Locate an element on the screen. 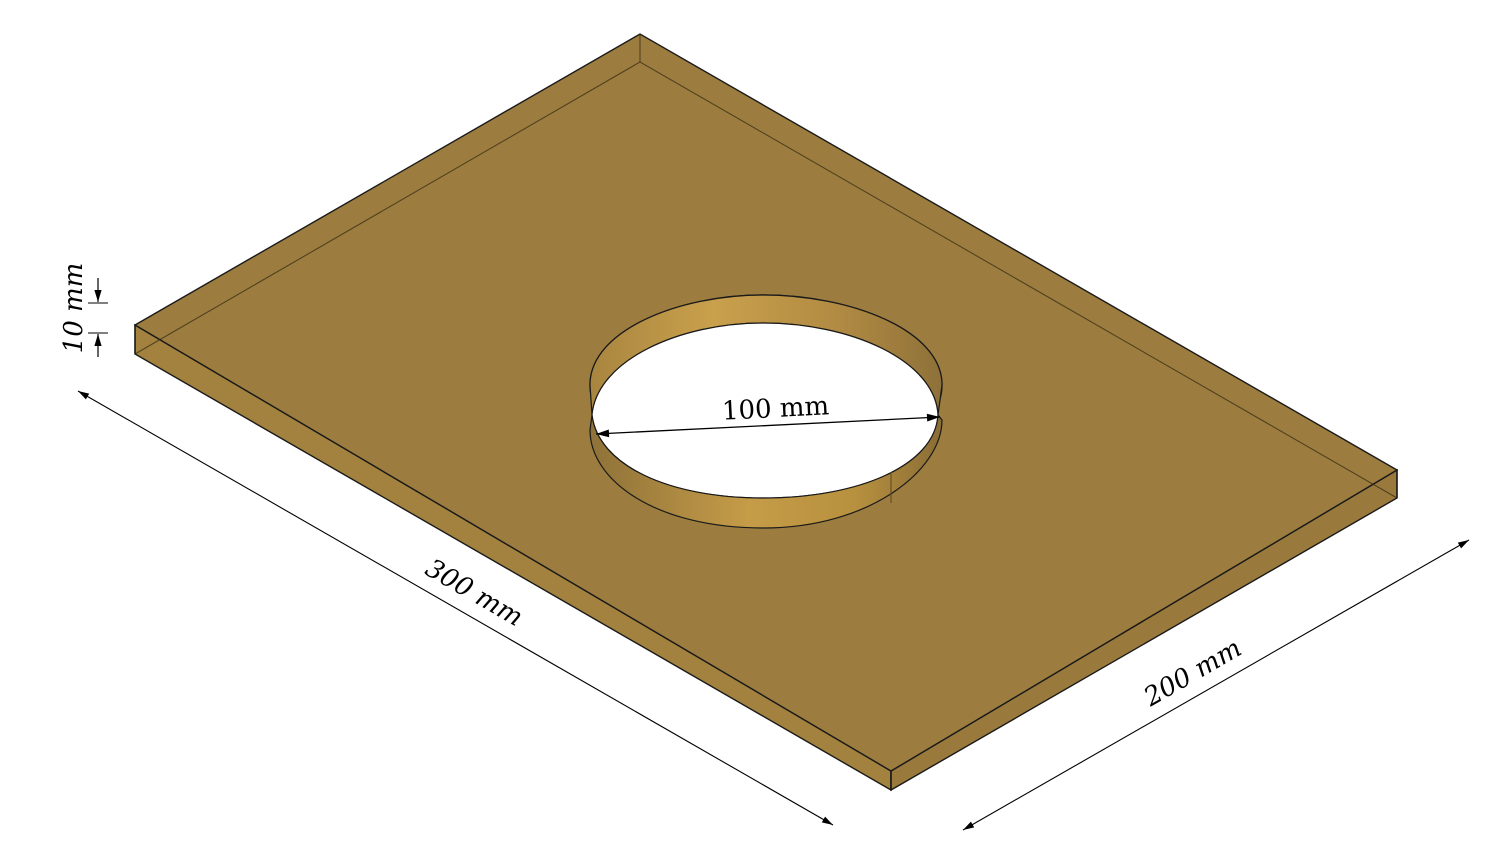 The image size is (1497, 862). width-dimension-line is located at coordinates (1216, 685).